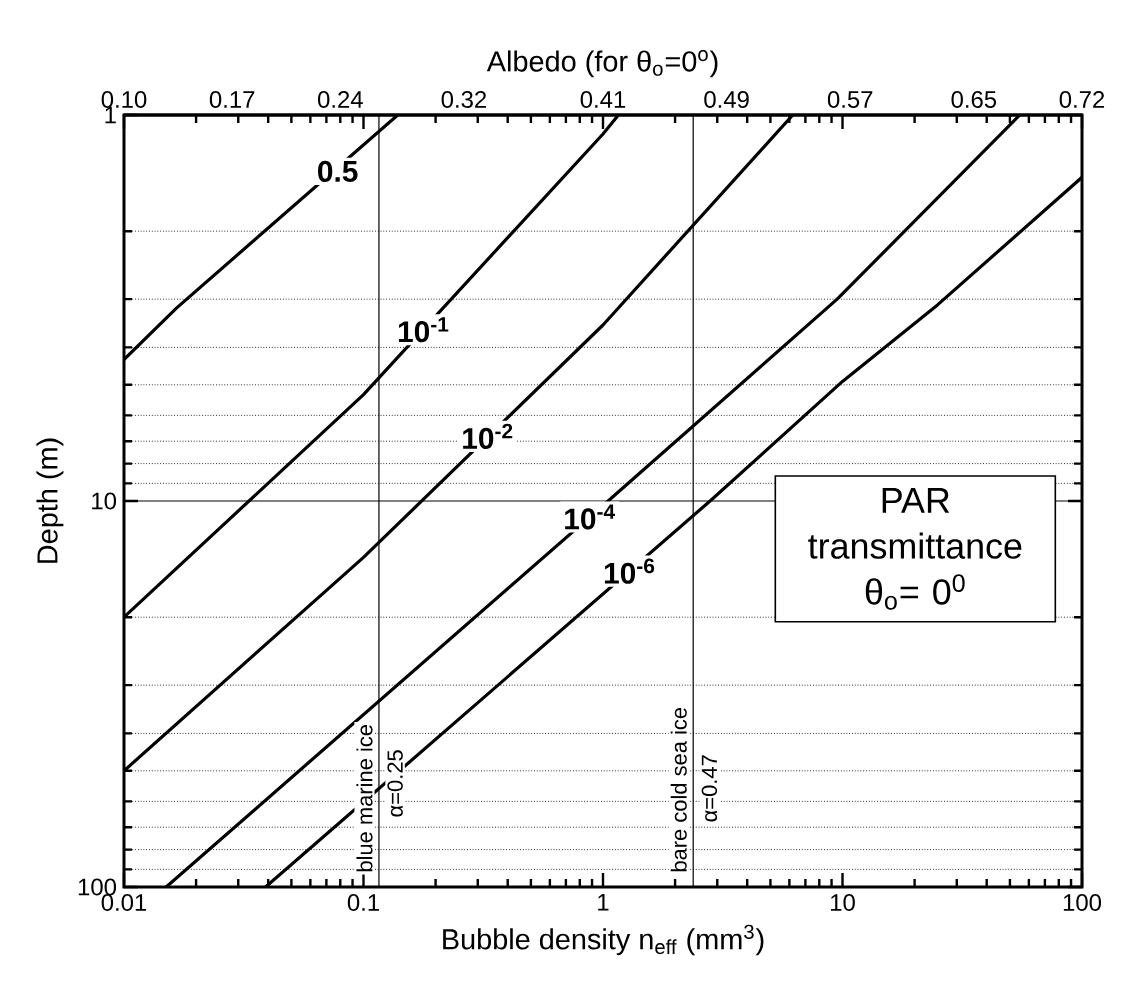 The width and height of the screenshot is (1125, 998). Describe the element at coordinates (590, 517) in the screenshot. I see `annotation: 10$^{-4}$` at that location.